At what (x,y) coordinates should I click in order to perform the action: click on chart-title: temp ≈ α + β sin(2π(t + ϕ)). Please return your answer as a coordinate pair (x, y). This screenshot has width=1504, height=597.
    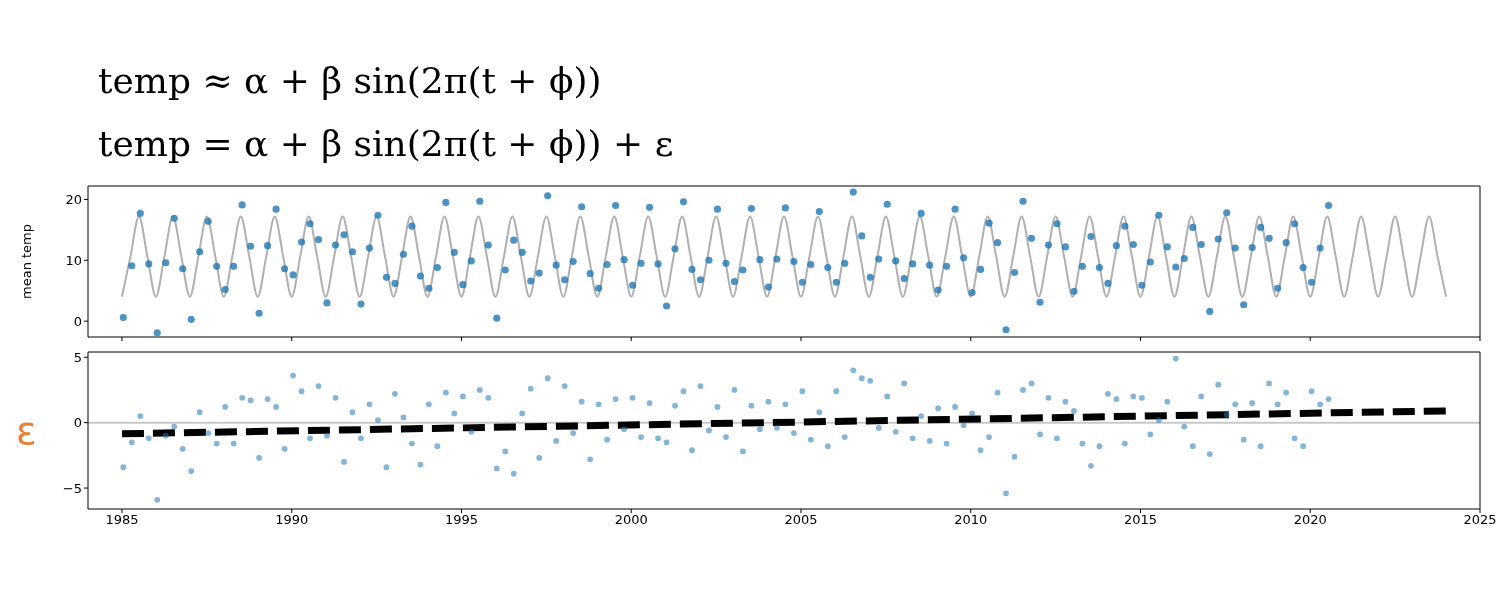
    Looking at the image, I should click on (350, 80).